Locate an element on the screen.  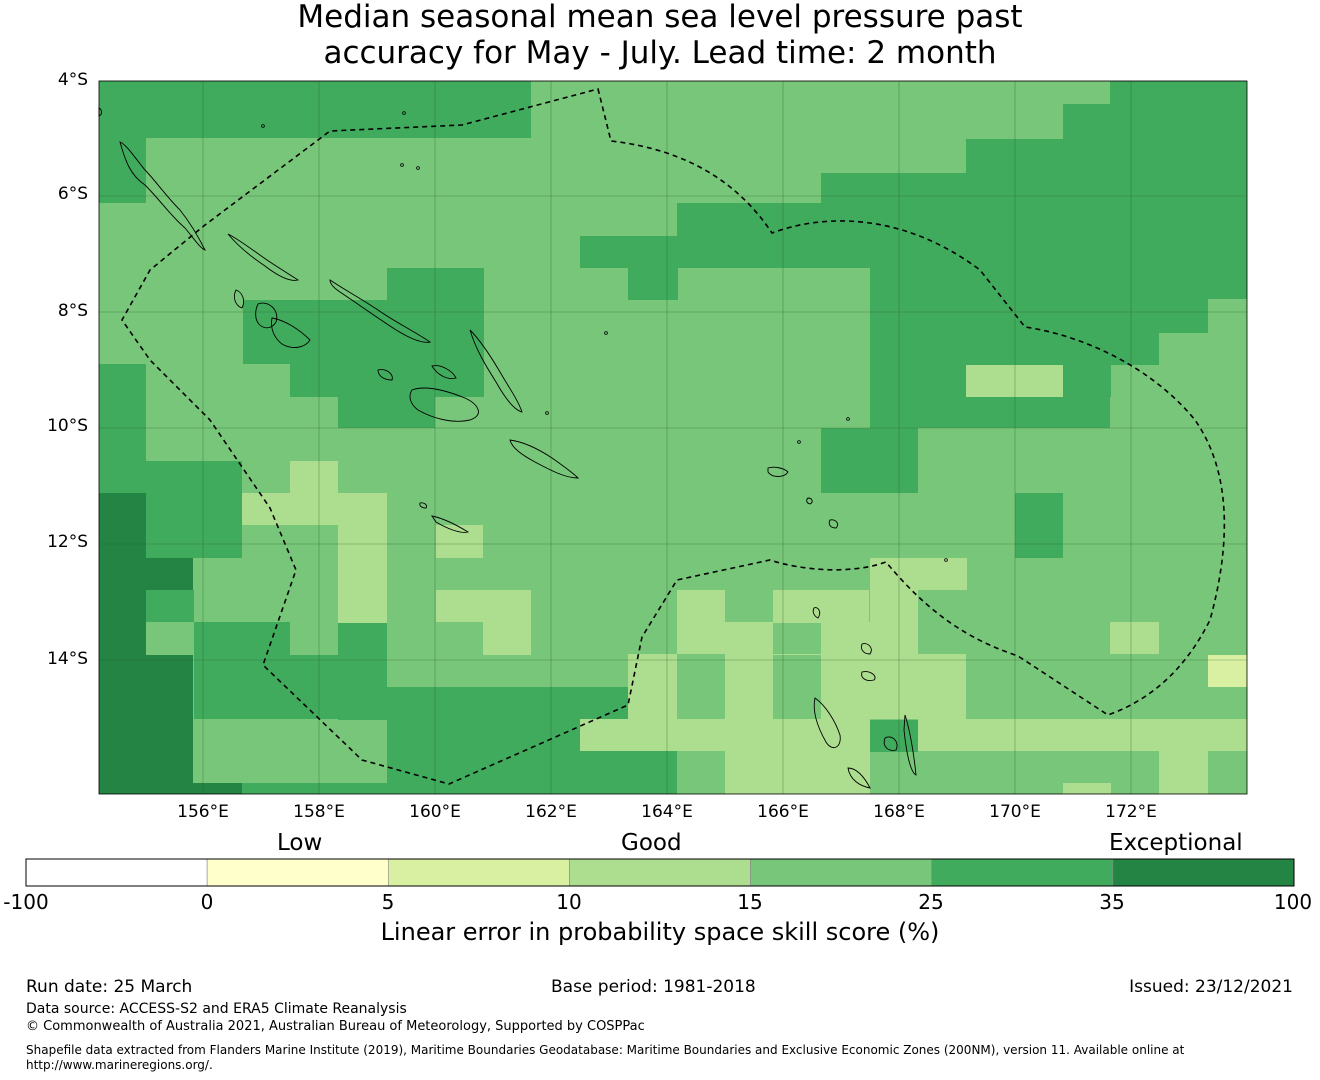
island-espiritu-santo is located at coordinates (827, 723).